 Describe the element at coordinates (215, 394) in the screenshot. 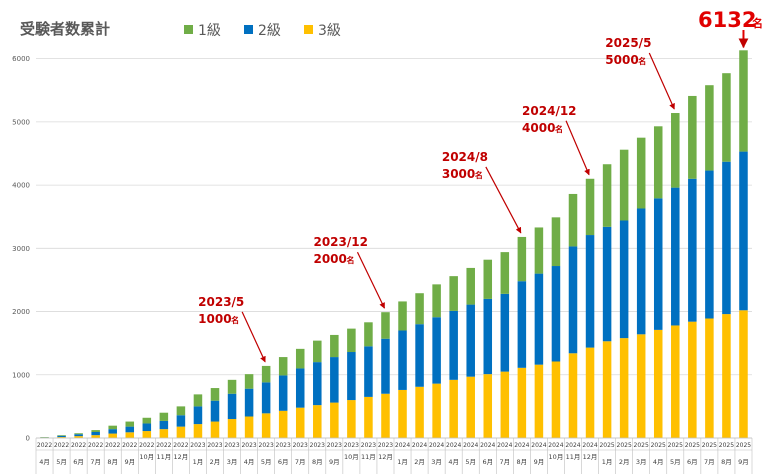

I see `bar-1級-2023-2月` at that location.